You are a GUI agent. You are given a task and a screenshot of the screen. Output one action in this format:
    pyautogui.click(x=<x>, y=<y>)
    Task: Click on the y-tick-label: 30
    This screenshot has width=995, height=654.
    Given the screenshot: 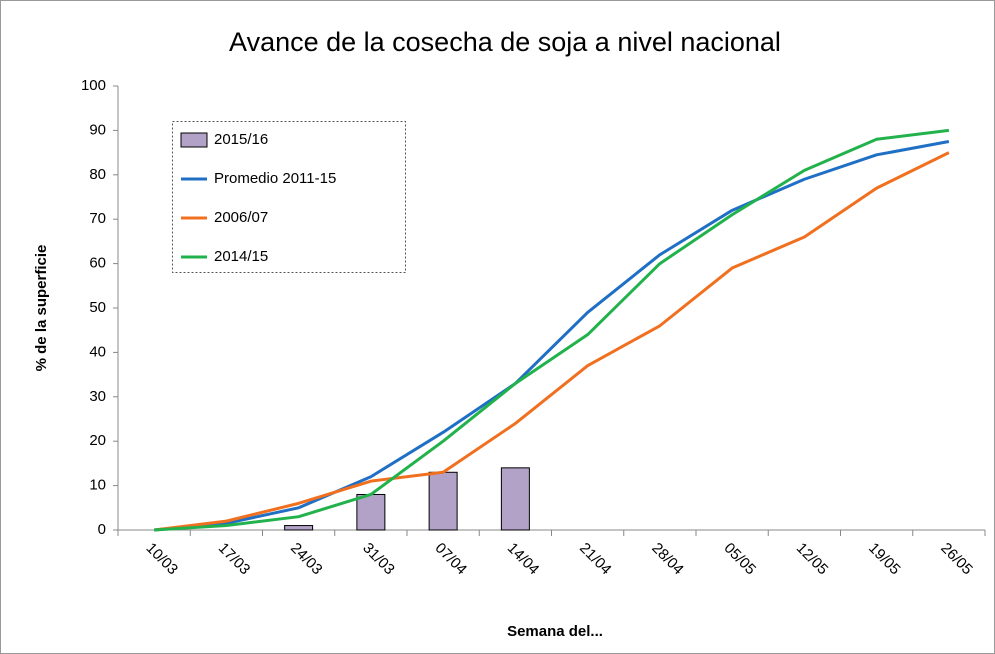 What is the action you would take?
    pyautogui.click(x=97, y=396)
    